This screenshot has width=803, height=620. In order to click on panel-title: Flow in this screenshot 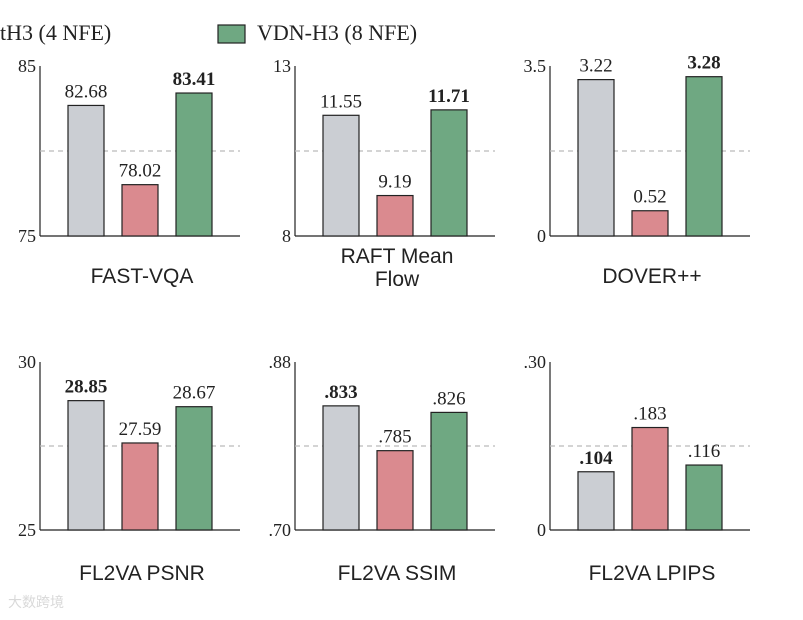, I will do `click(397, 279)`.